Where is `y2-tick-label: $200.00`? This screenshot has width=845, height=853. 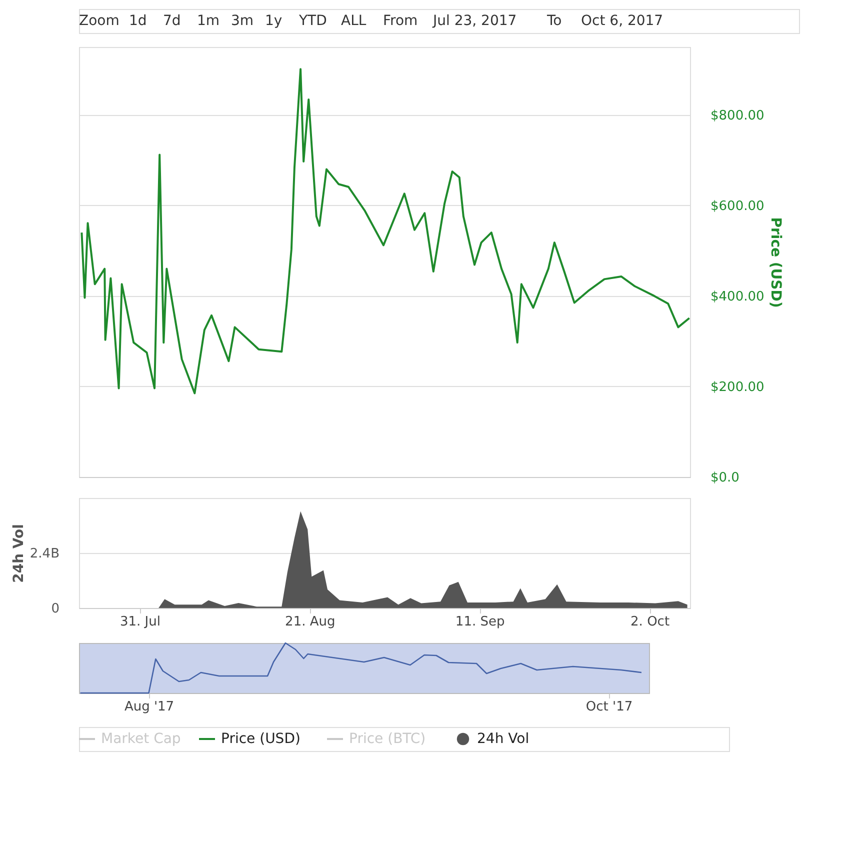 y2-tick-label: $200.00 is located at coordinates (737, 387).